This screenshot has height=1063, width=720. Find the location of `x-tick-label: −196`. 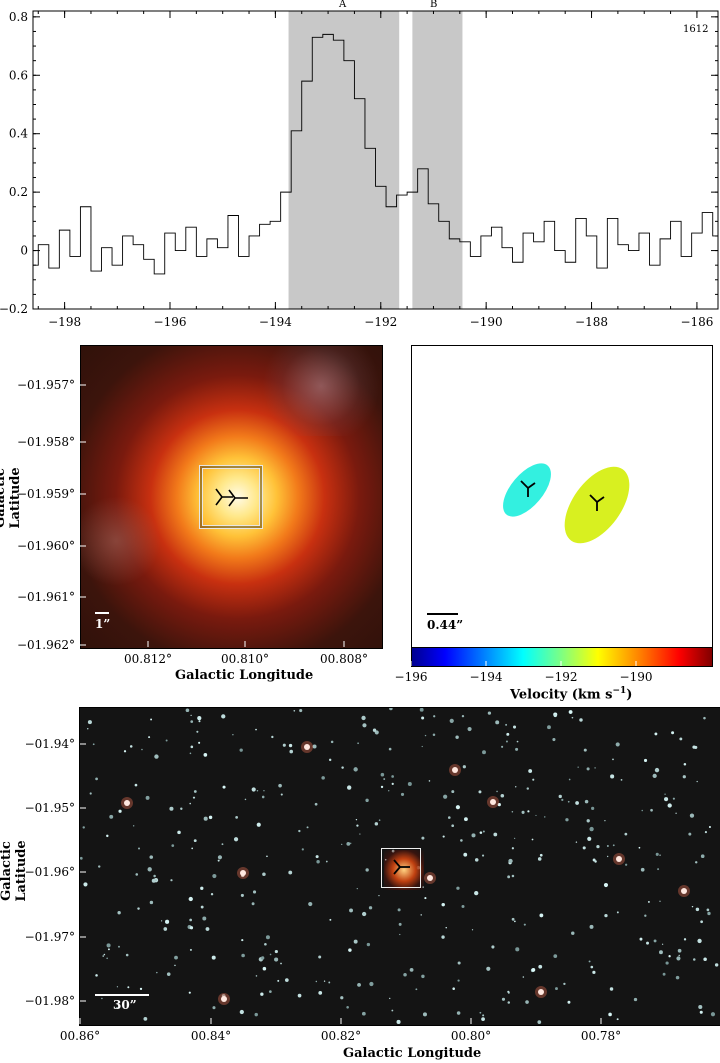

x-tick-label: −196 is located at coordinates (170, 322).